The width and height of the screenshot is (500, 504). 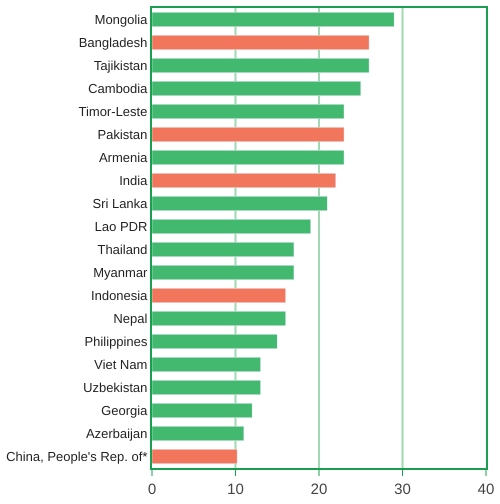 I want to click on x-tick-label: 0, so click(x=152, y=489).